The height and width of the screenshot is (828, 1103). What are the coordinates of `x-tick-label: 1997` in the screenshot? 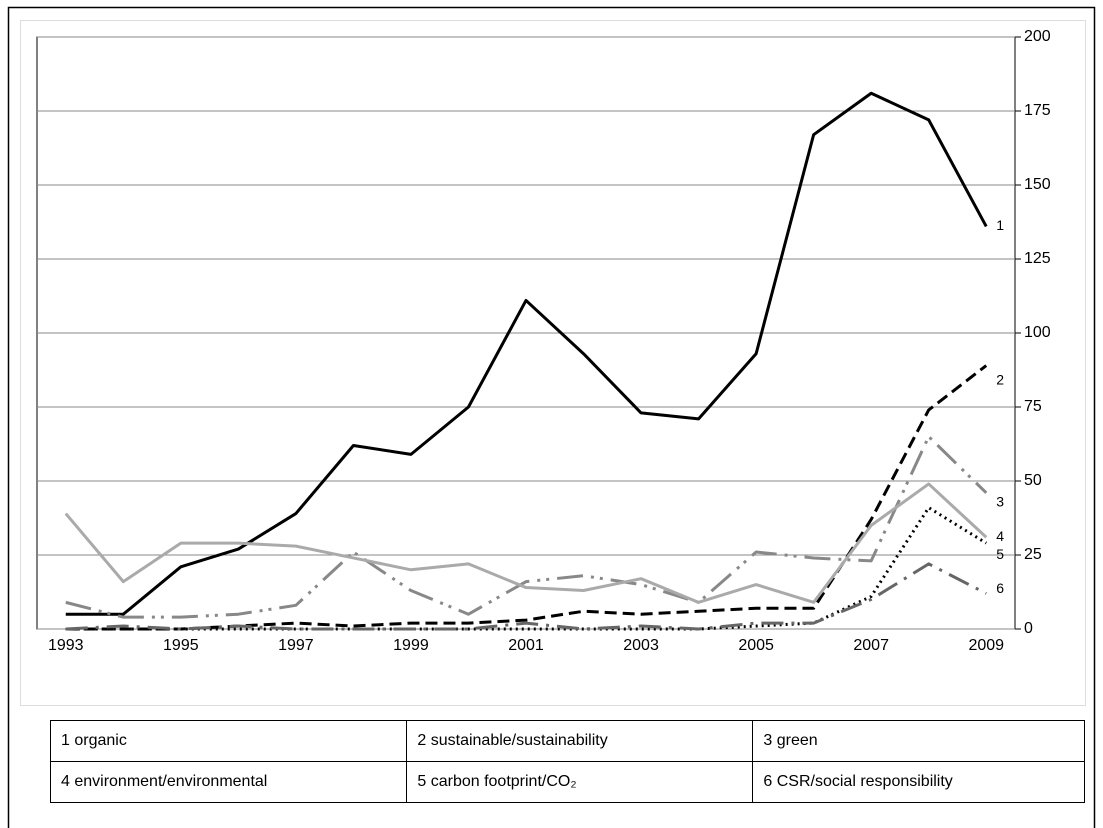 It's located at (296, 645).